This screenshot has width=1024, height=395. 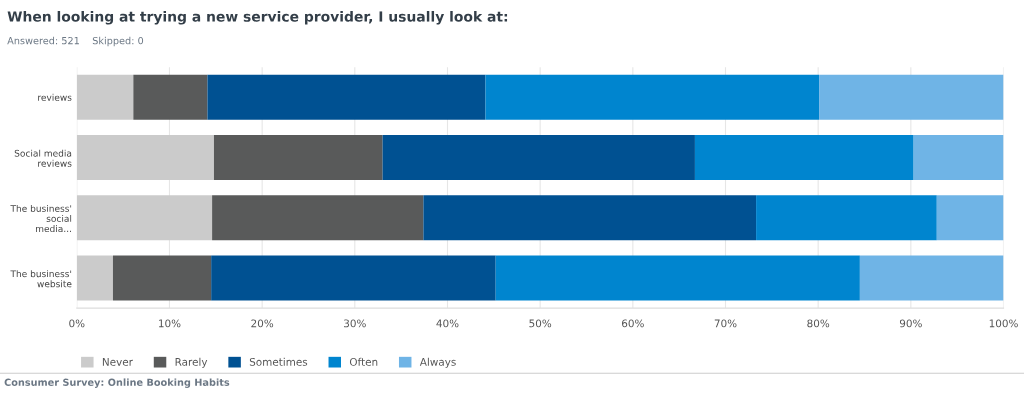 I want to click on x-tick-label: 10%, so click(x=170, y=323).